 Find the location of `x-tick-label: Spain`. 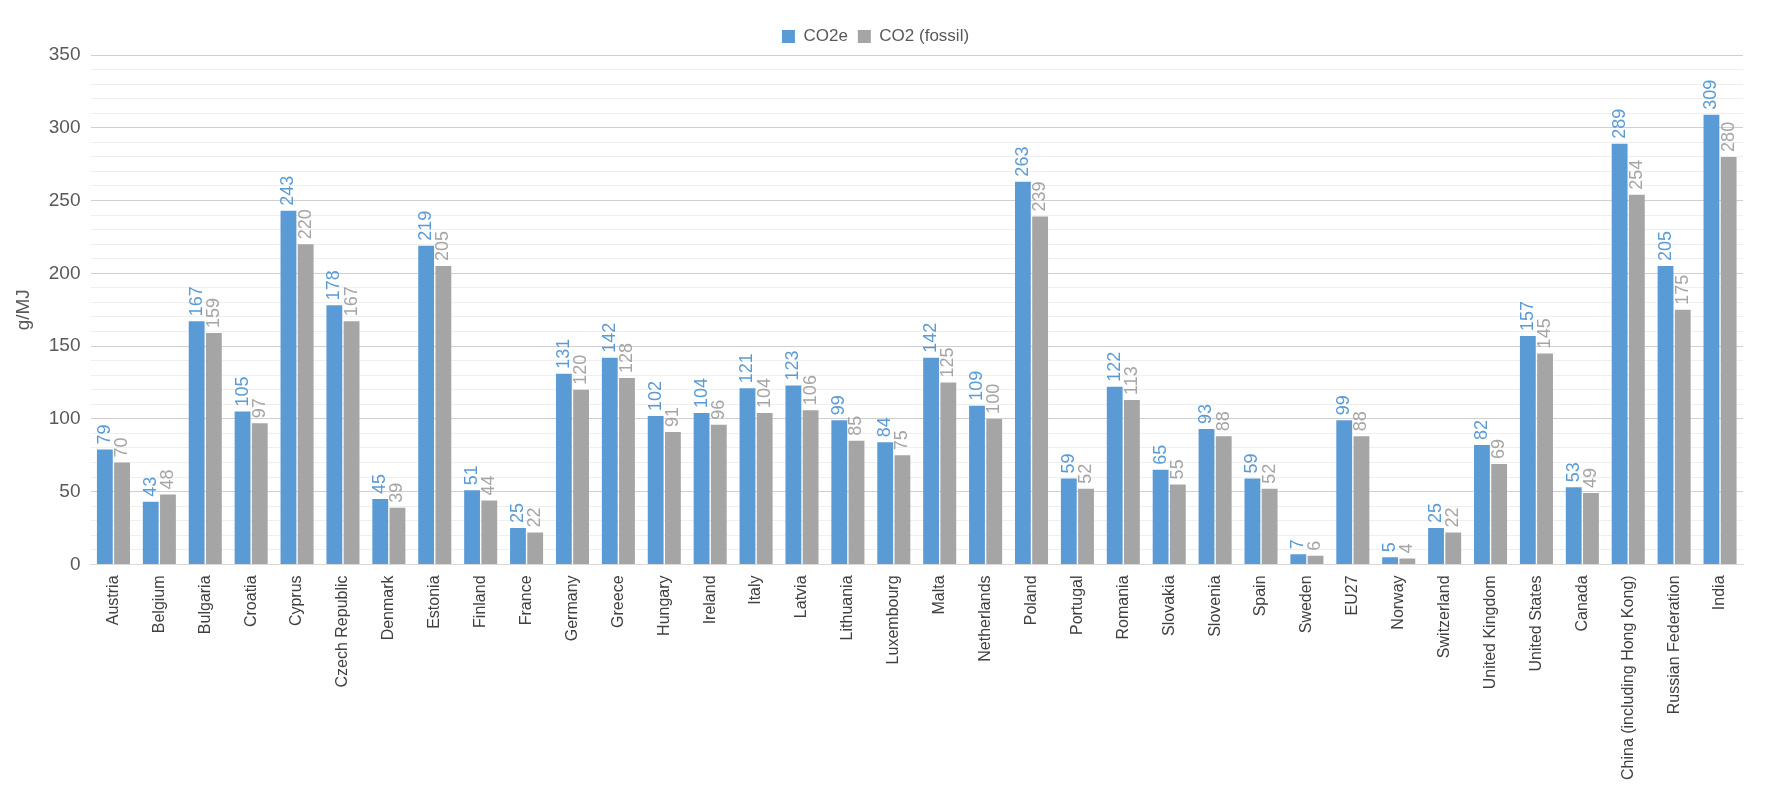

x-tick-label: Spain is located at coordinates (1260, 596).